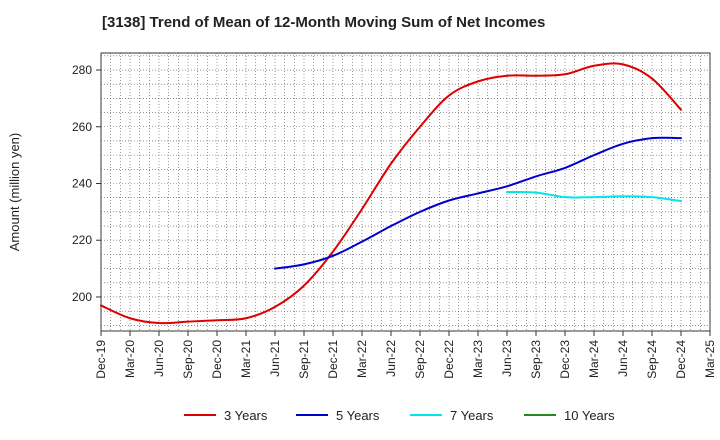  What do you see at coordinates (246, 415) in the screenshot?
I see `legend-label-3-years: 3 Years` at bounding box center [246, 415].